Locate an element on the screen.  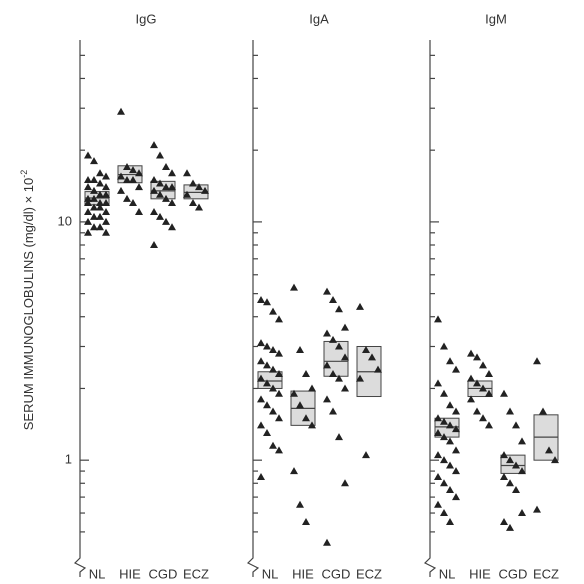
y-tick-label: 1 is located at coordinates (68, 459).